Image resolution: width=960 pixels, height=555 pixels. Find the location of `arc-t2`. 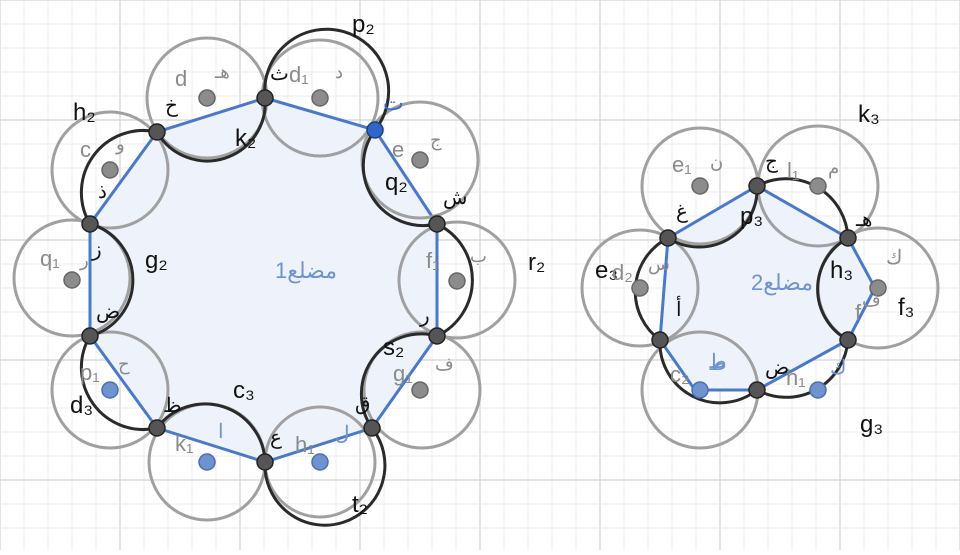

arc-t2 is located at coordinates (325, 477).